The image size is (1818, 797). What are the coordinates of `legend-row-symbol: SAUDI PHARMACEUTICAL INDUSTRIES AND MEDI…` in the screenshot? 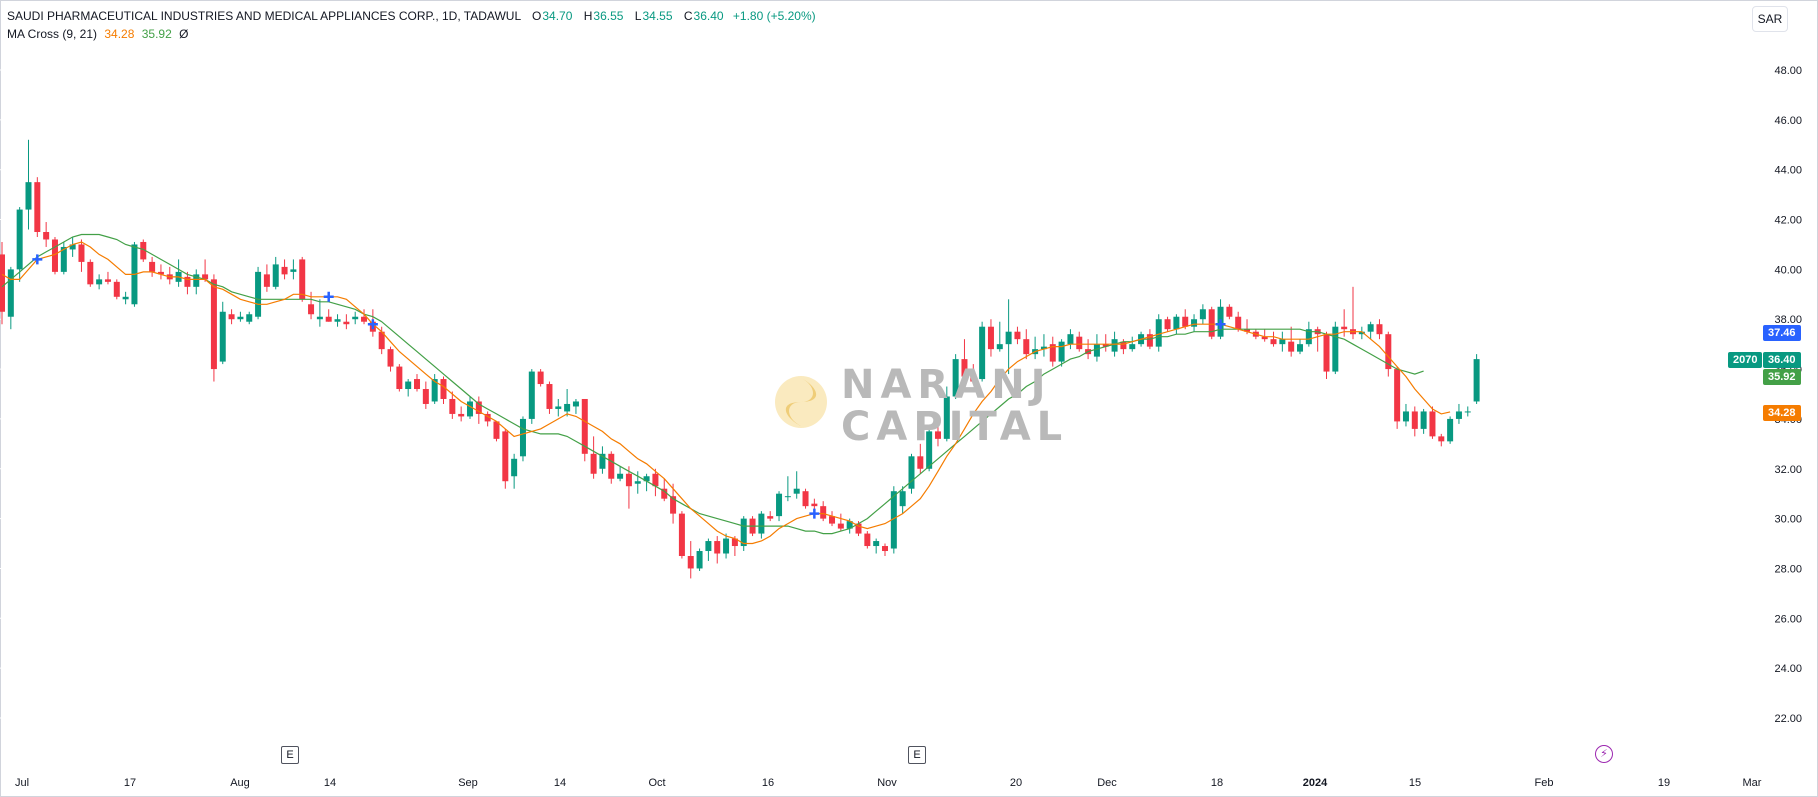 It's located at (411, 16).